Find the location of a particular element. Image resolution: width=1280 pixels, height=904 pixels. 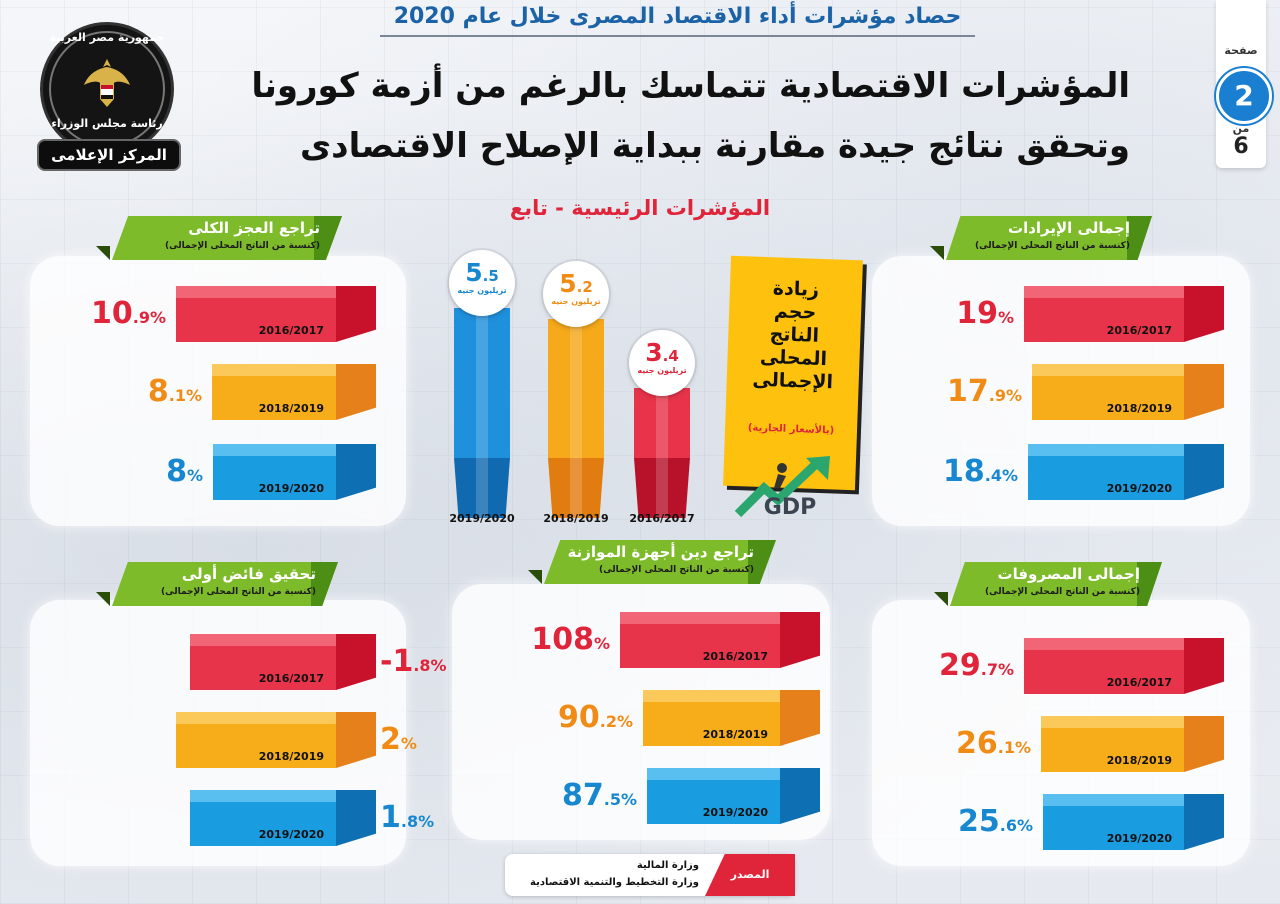

source-line-2: وزارة التخطيط والتنمية الاقتصادية is located at coordinates (614, 882).